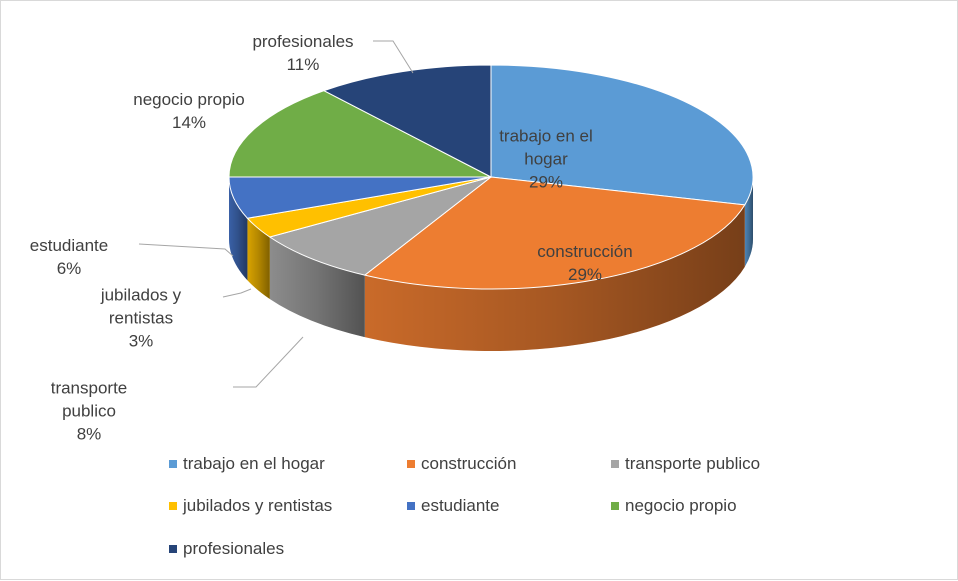 Image resolution: width=958 pixels, height=581 pixels. Describe the element at coordinates (546, 147) in the screenshot. I see `data-label-name: trabajo en el hogar` at that location.